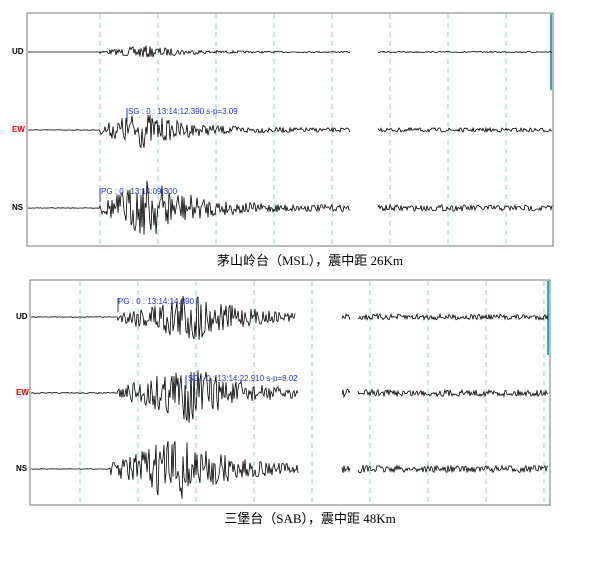  Describe the element at coordinates (156, 301) in the screenshot. I see `phase-annotation: PG : 0 : 13:14:14.890` at that location.